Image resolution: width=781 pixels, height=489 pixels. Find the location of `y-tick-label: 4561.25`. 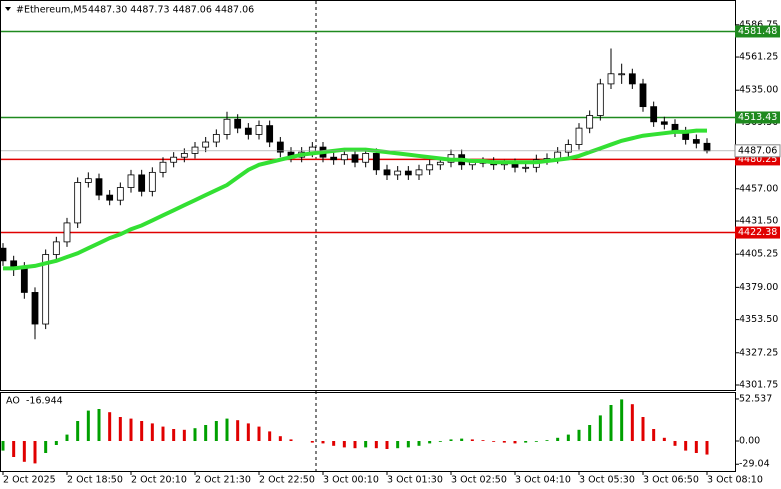

y-tick-label: 4561.25 is located at coordinates (758, 57).